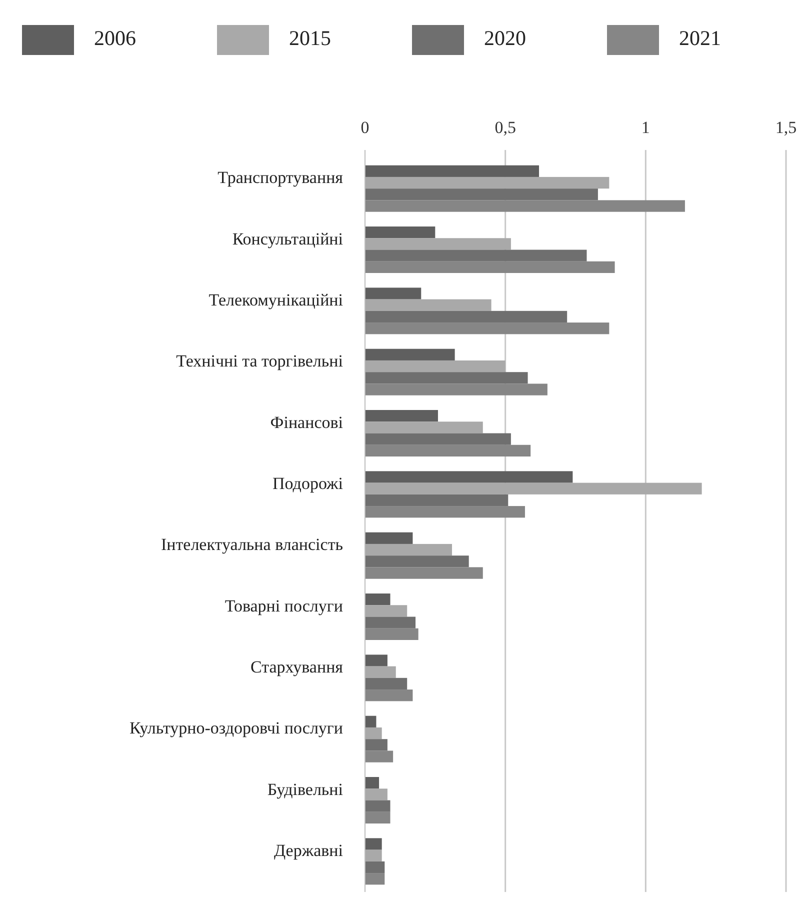  What do you see at coordinates (309, 850) in the screenshot?
I see `y-tick-label: Державні` at bounding box center [309, 850].